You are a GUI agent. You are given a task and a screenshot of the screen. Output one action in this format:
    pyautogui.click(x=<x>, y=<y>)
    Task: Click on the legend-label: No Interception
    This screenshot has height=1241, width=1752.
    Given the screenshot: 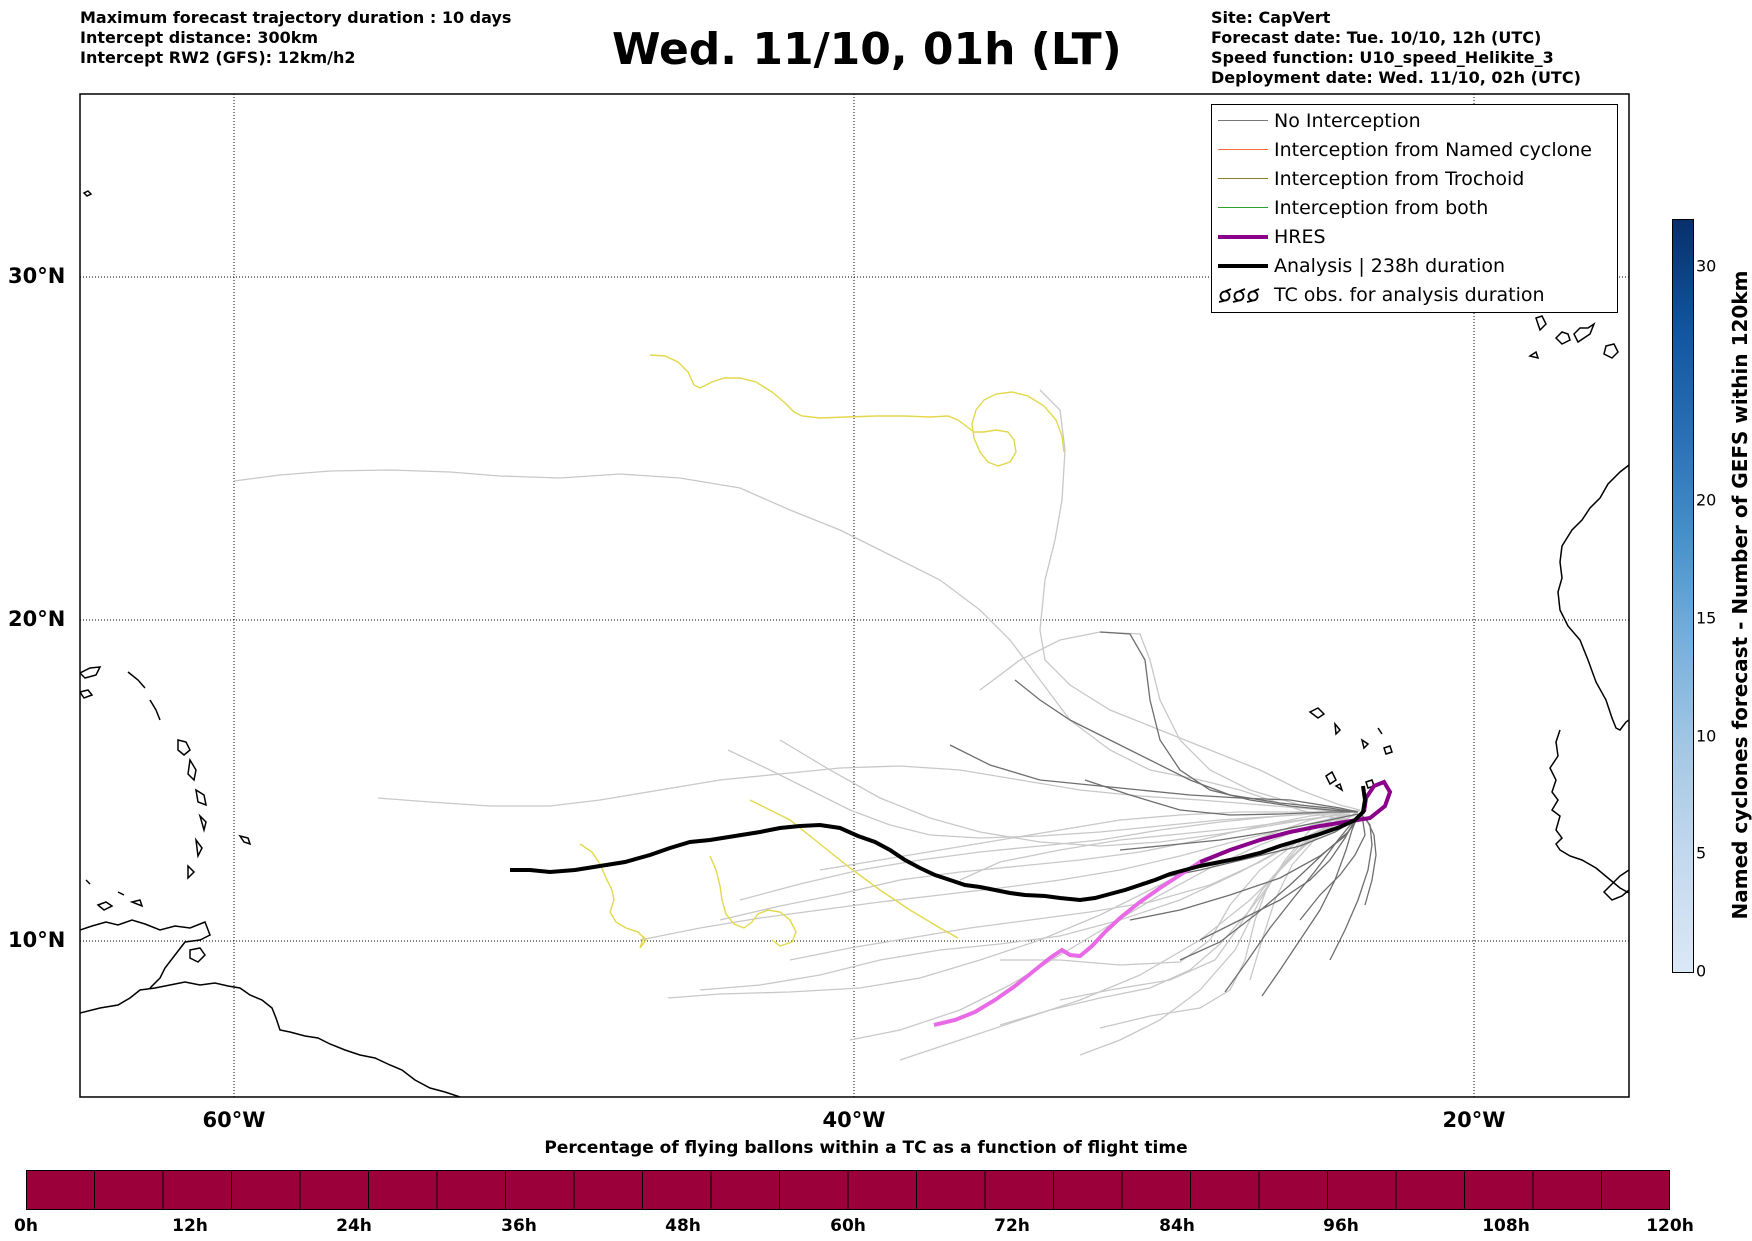 What is the action you would take?
    pyautogui.click(x=1347, y=121)
    